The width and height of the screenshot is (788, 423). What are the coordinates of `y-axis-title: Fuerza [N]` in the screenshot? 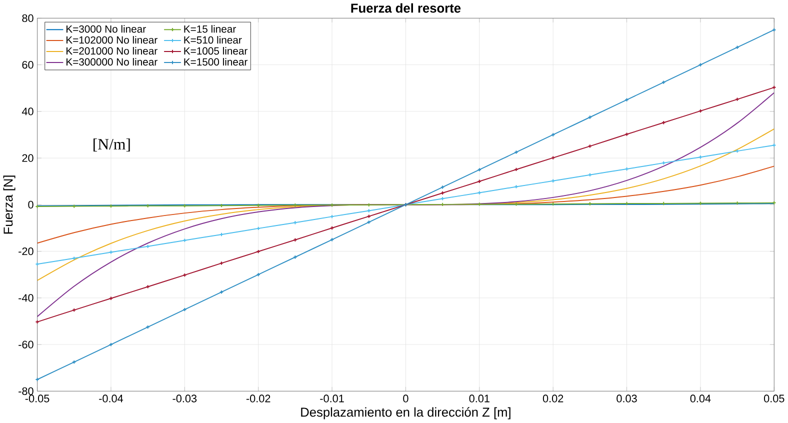 It's located at (9, 205).